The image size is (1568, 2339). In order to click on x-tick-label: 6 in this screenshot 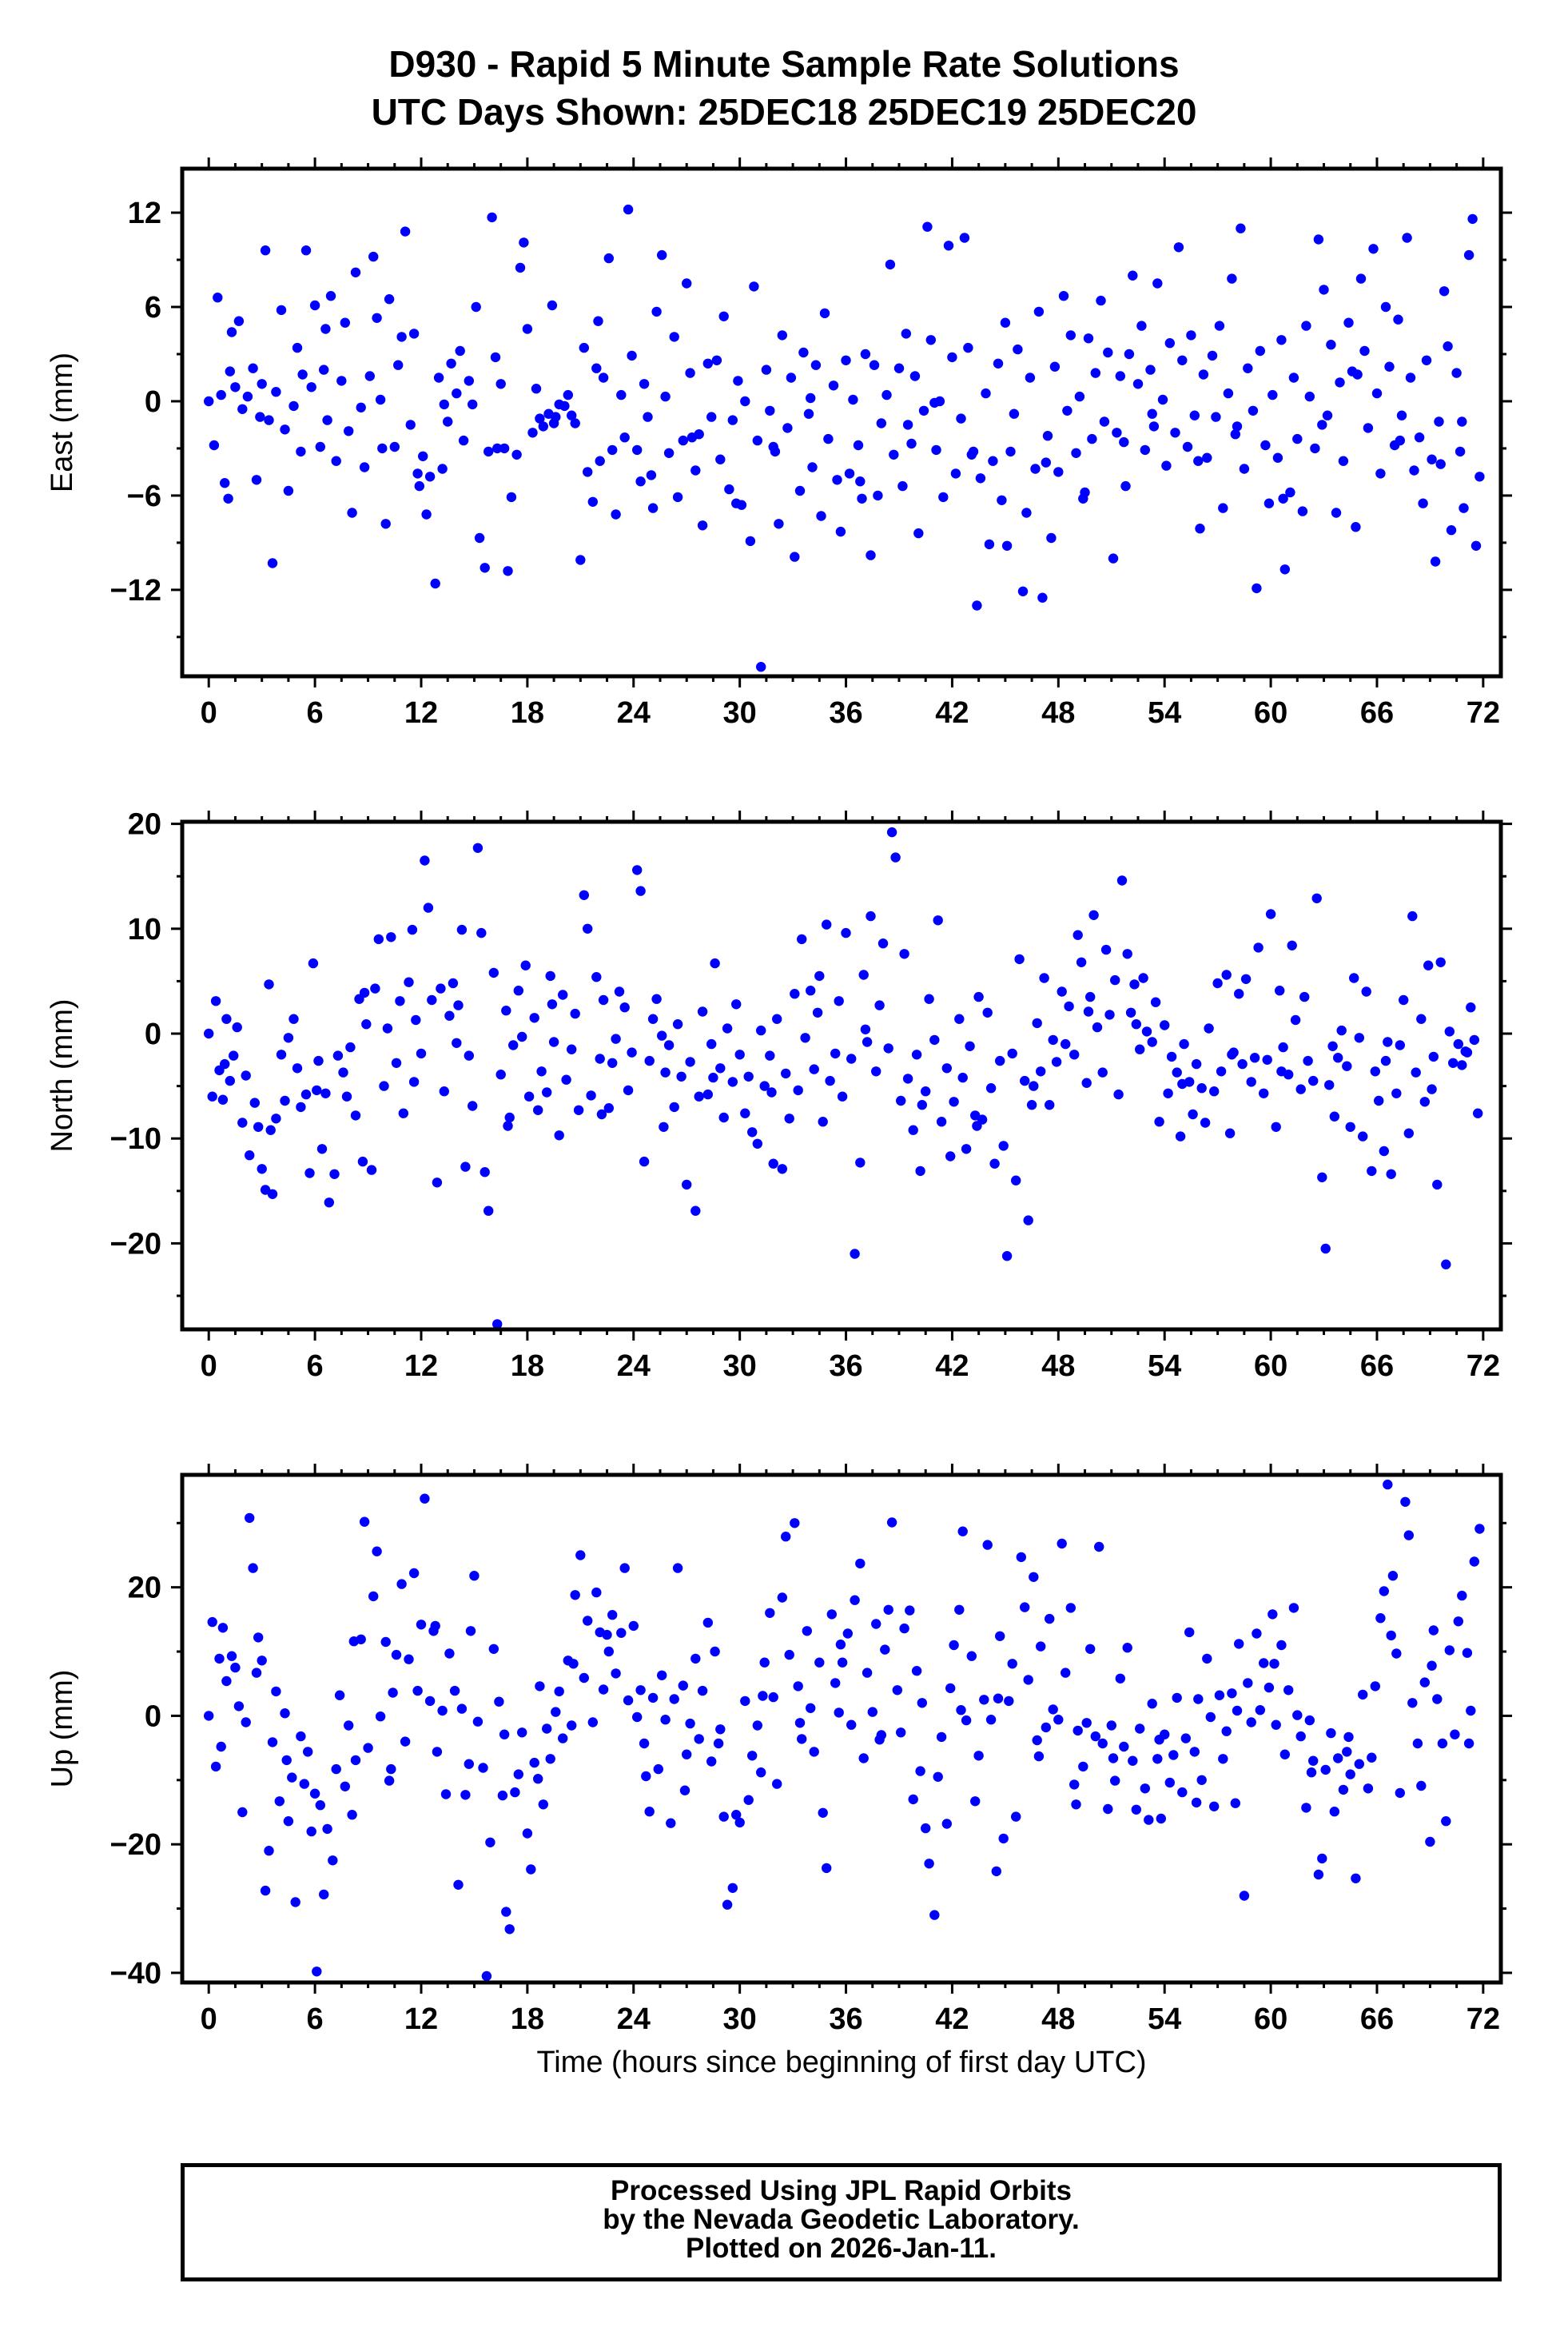, I will do `click(315, 713)`.